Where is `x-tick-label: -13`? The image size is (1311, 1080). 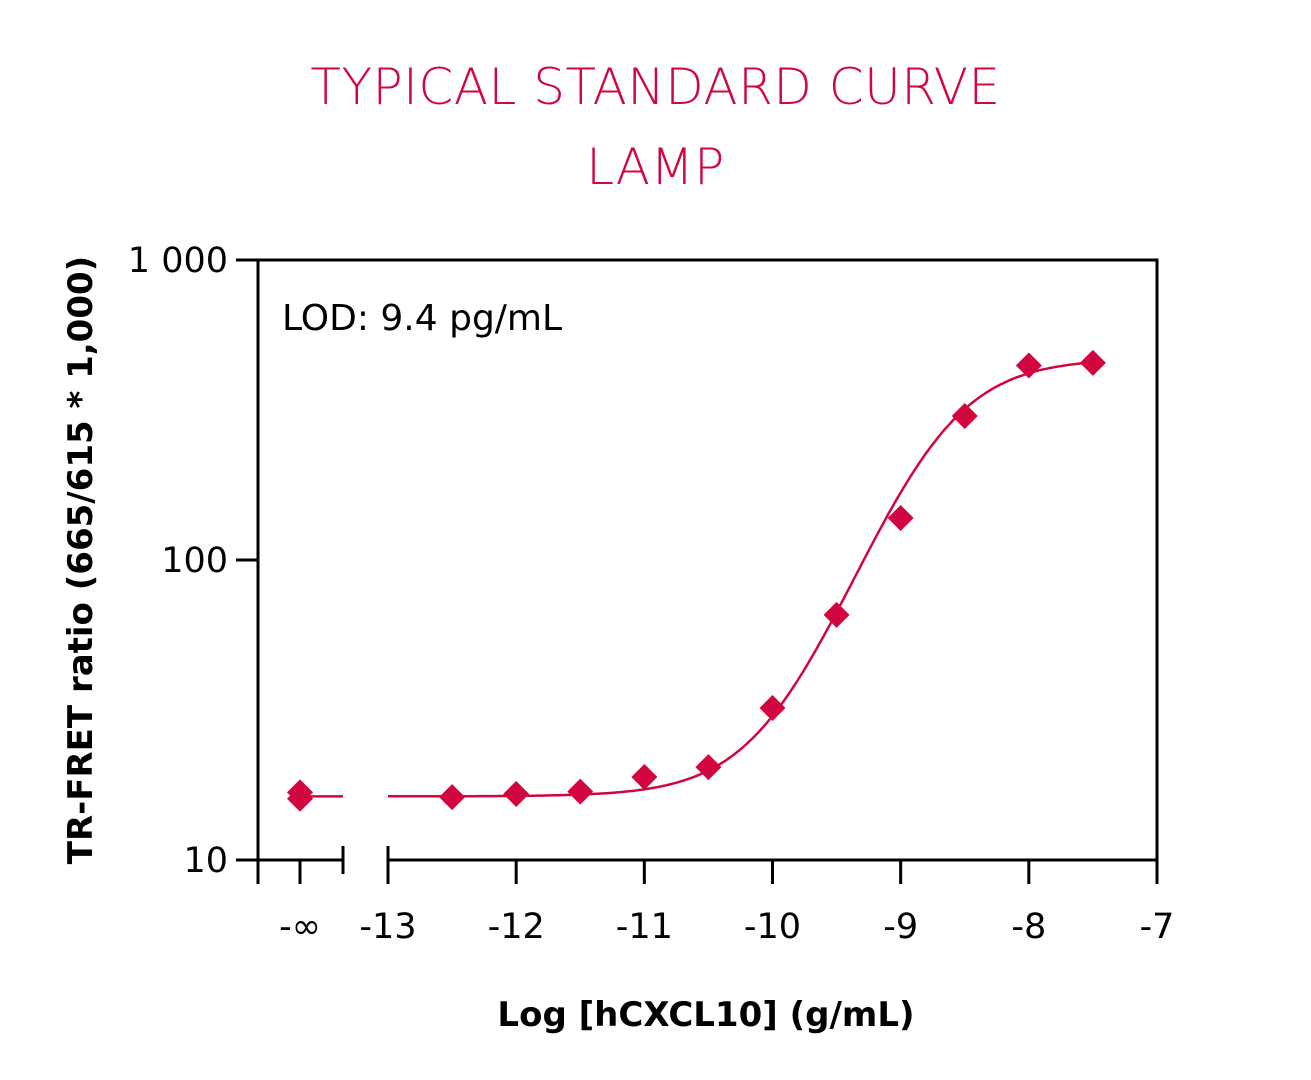 x-tick-label: -13 is located at coordinates (387, 927).